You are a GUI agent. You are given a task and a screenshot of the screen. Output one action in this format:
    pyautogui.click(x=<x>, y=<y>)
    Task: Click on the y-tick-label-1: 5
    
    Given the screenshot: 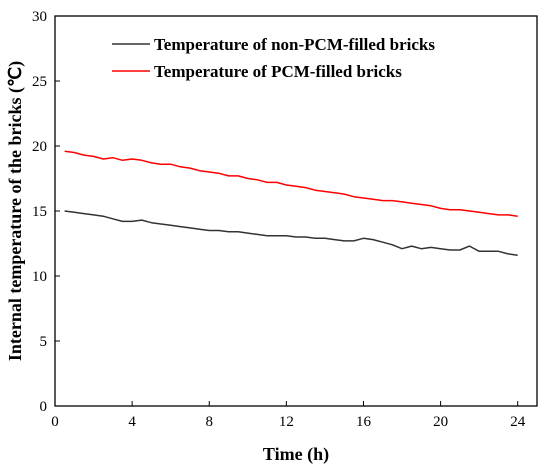 What is the action you would take?
    pyautogui.click(x=44, y=342)
    